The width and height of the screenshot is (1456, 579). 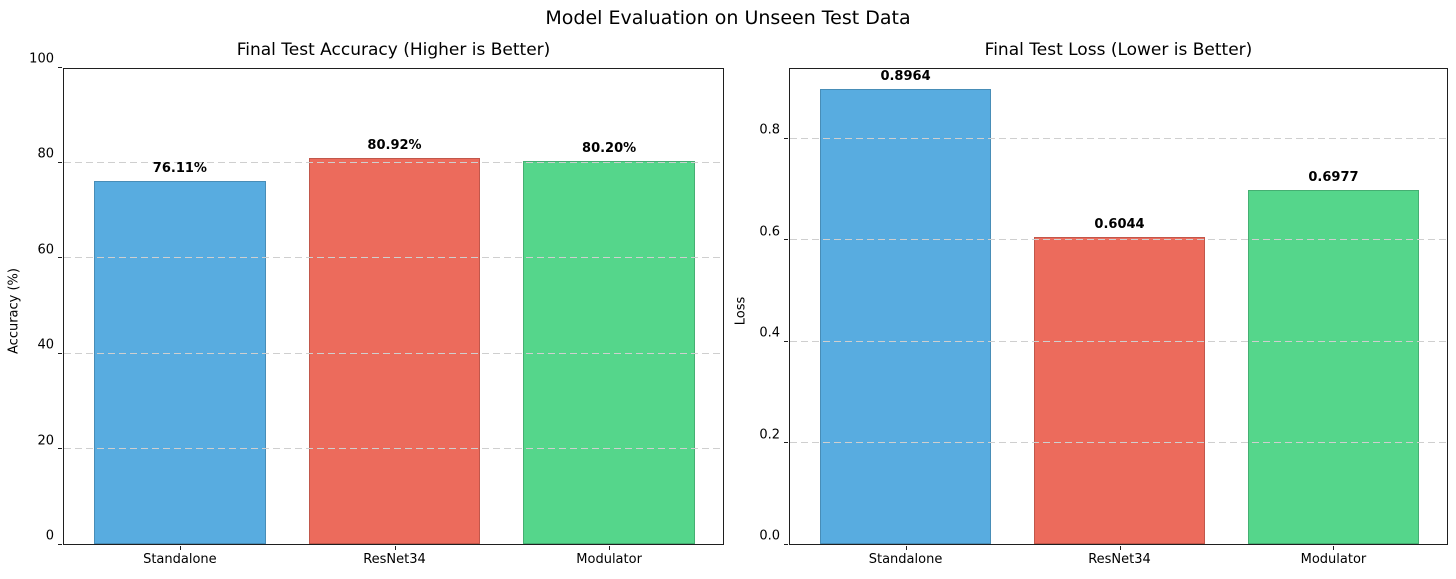 What do you see at coordinates (769, 232) in the screenshot?
I see `y-tick-label: 0.6` at bounding box center [769, 232].